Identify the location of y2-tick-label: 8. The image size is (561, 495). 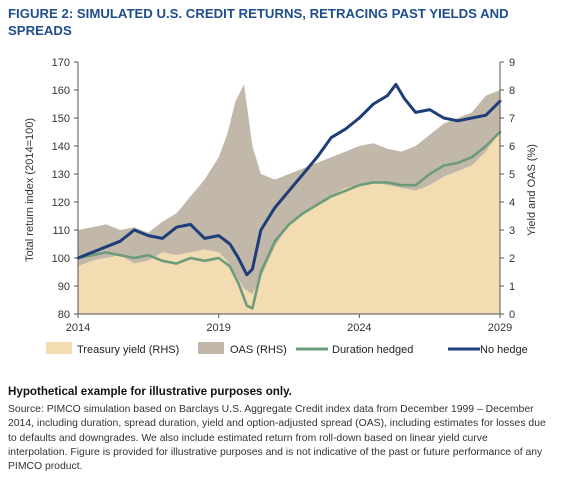
(512, 91).